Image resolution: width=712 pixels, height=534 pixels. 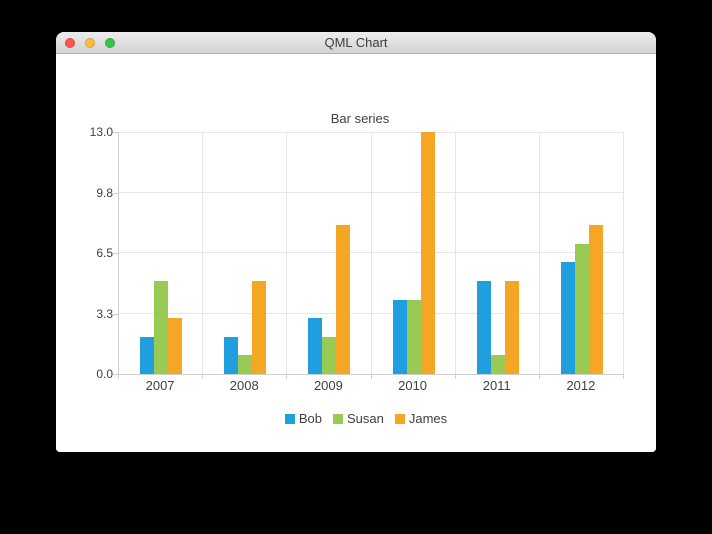 I want to click on bar-james-2009, so click(x=343, y=299).